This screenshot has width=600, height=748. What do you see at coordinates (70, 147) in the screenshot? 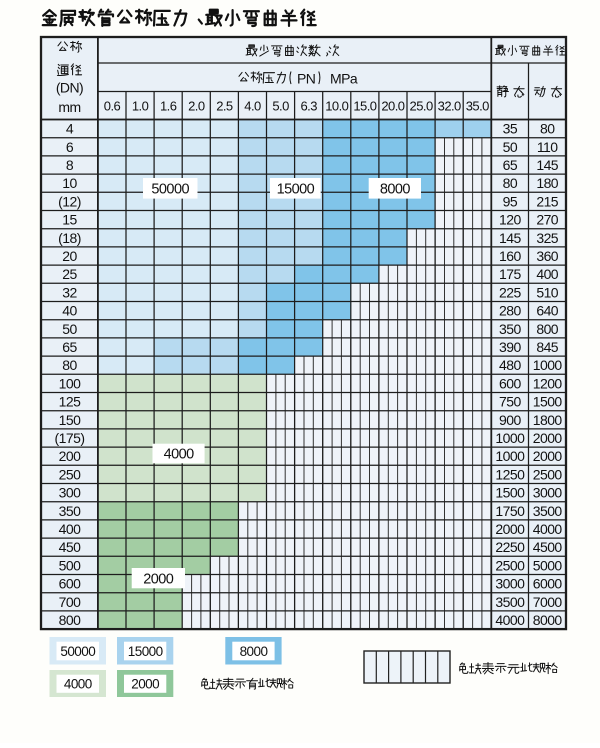
I see `svg-text: 6` at bounding box center [70, 147].